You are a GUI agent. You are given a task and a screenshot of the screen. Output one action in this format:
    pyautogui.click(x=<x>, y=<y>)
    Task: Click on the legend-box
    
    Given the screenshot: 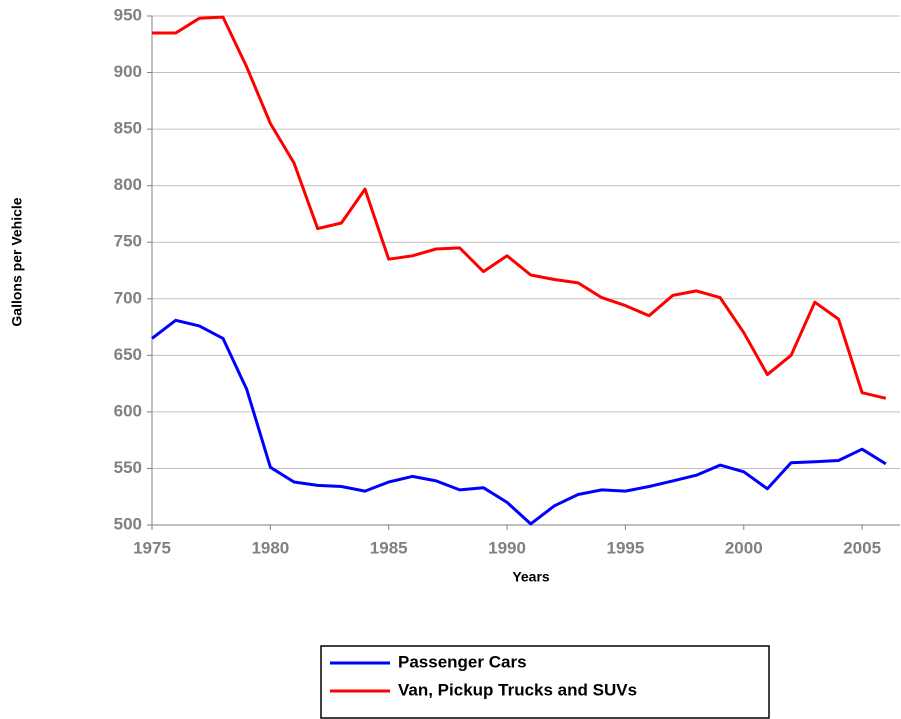 What is the action you would take?
    pyautogui.click(x=545, y=682)
    